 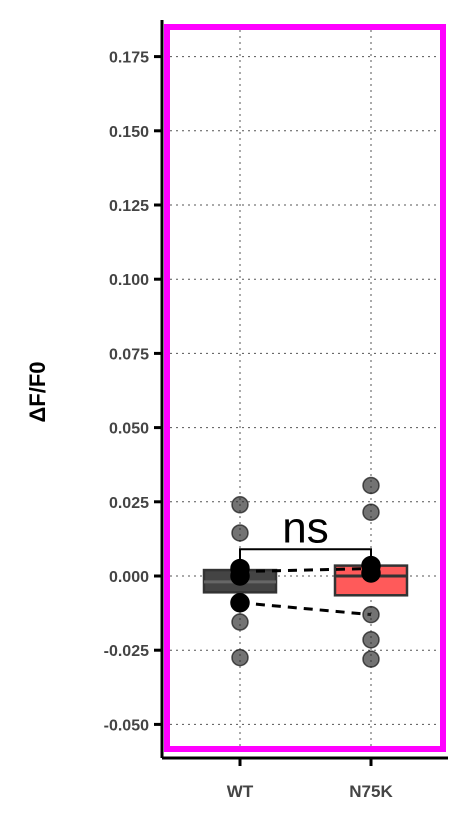 What do you see at coordinates (305, 609) in the screenshot?
I see `paired-line` at bounding box center [305, 609].